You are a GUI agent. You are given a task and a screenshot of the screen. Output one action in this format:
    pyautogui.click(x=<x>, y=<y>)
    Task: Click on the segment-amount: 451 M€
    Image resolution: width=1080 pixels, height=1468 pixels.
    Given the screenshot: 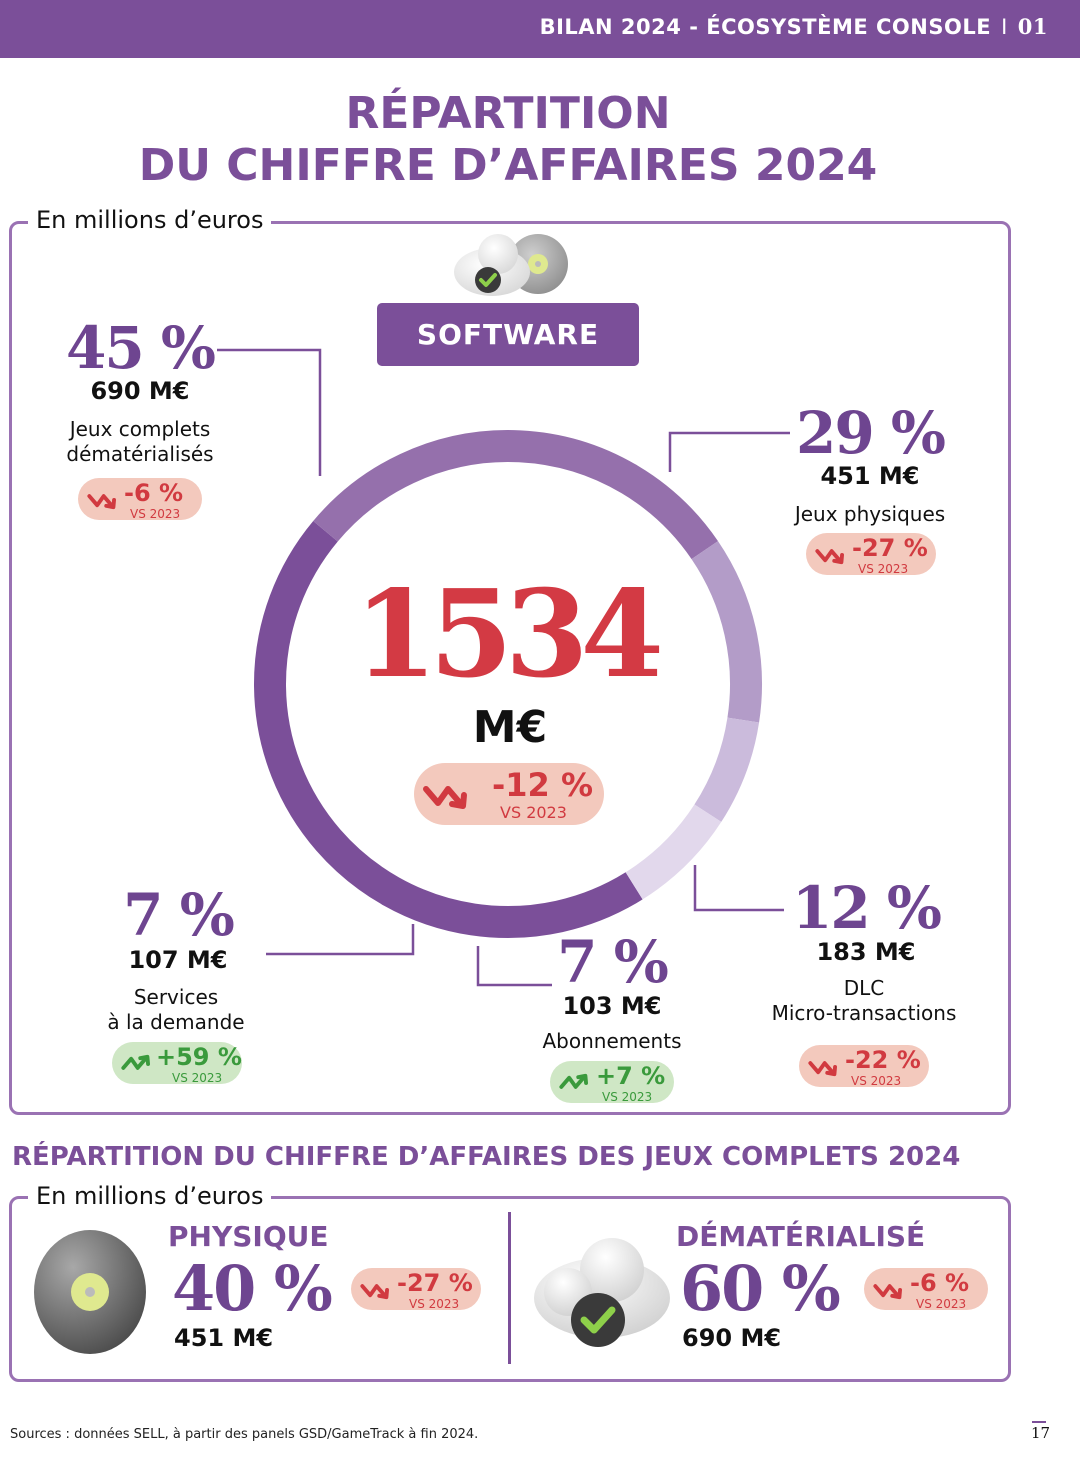 What is the action you would take?
    pyautogui.click(x=870, y=476)
    